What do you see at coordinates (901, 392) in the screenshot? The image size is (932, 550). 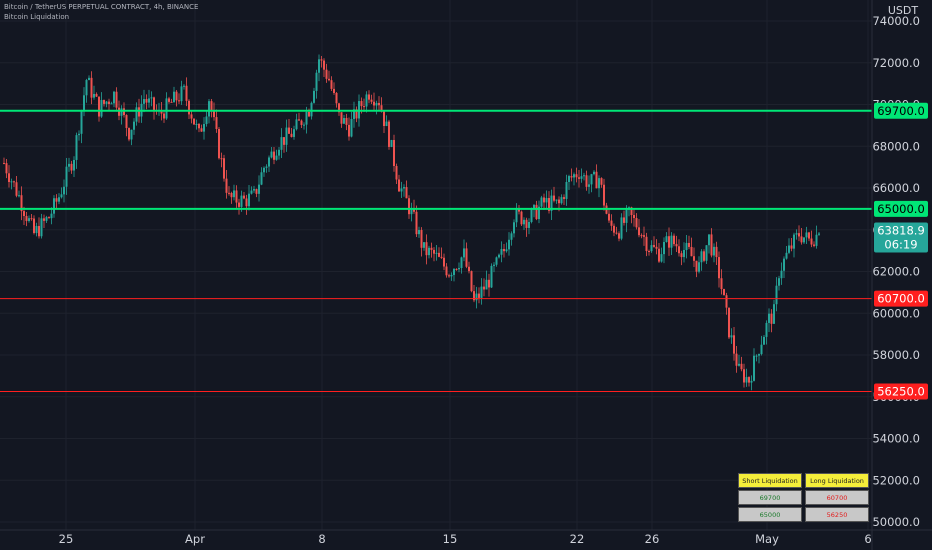 I see `price-tag-label: 56250.0` at bounding box center [901, 392].